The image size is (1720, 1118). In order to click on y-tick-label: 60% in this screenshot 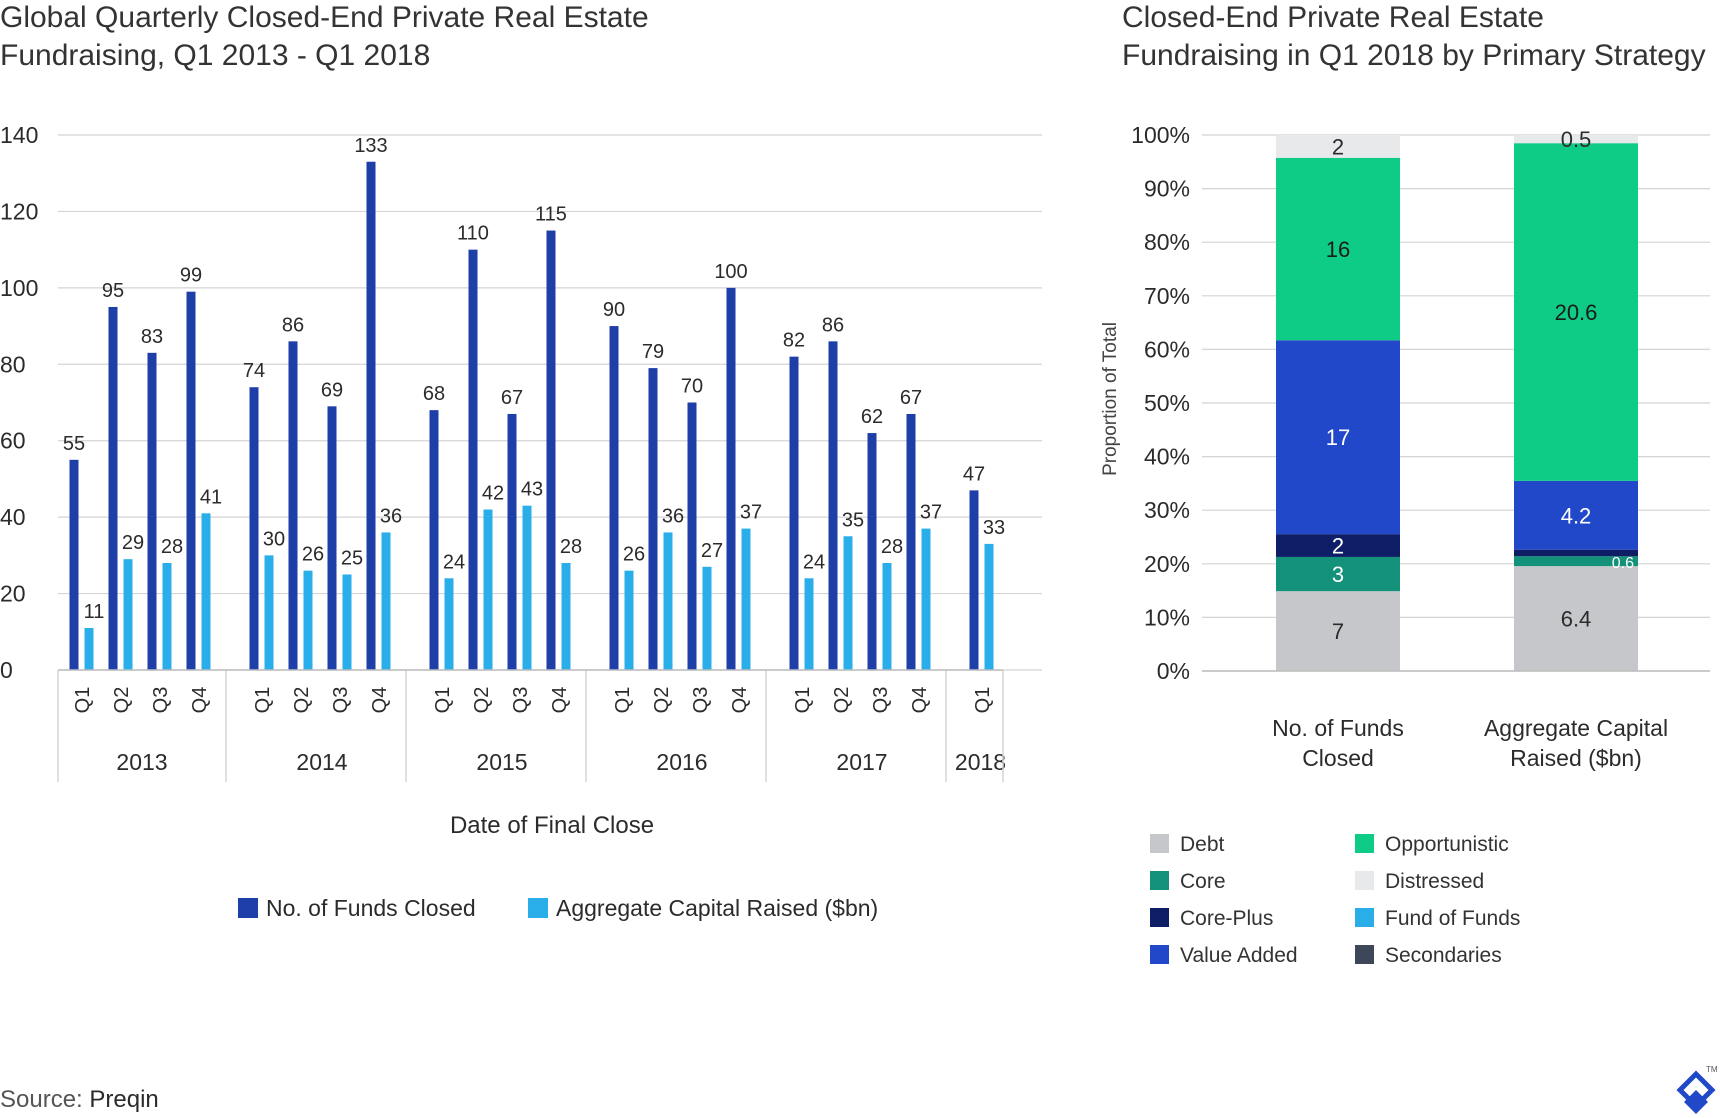, I will do `click(1167, 349)`.